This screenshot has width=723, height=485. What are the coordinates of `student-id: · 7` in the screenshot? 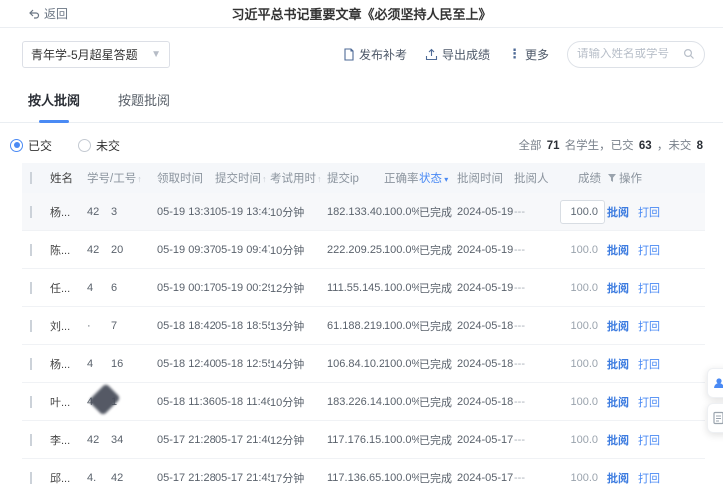 It's located at (122, 326).